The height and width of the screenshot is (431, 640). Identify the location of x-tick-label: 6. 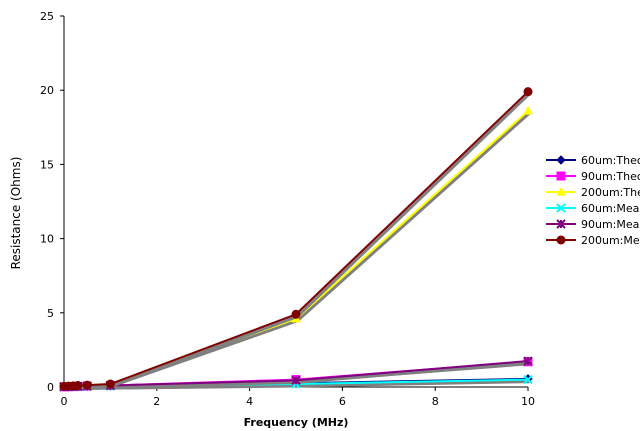
(342, 401).